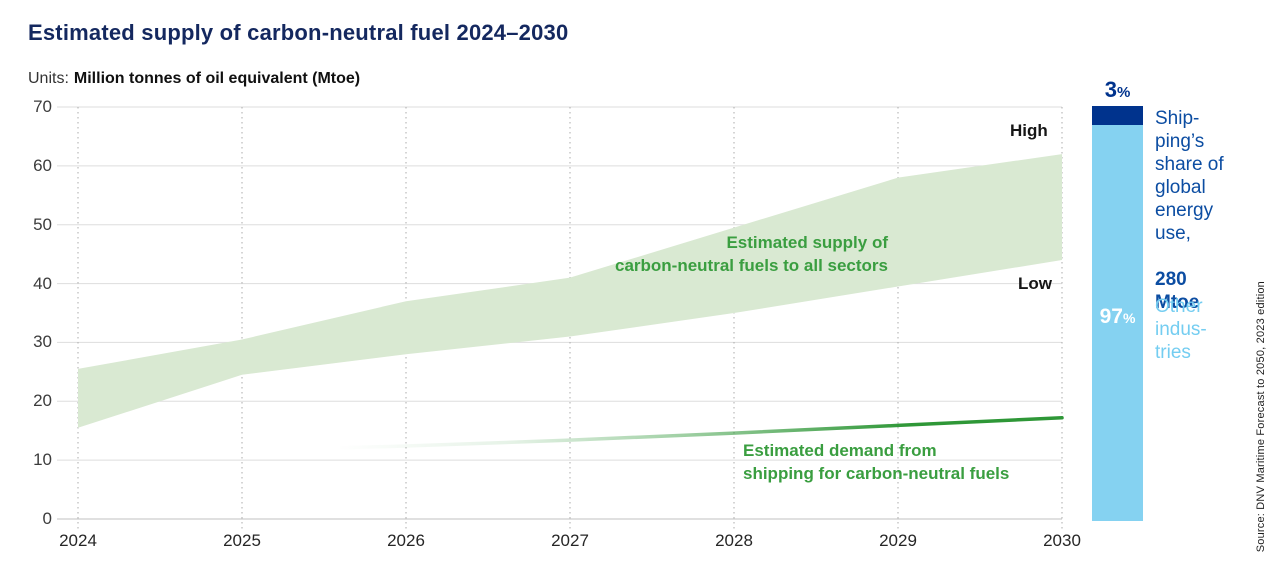 This screenshot has height=580, width=1281. Describe the element at coordinates (570, 540) in the screenshot. I see `x-tick-label: 2027` at that location.